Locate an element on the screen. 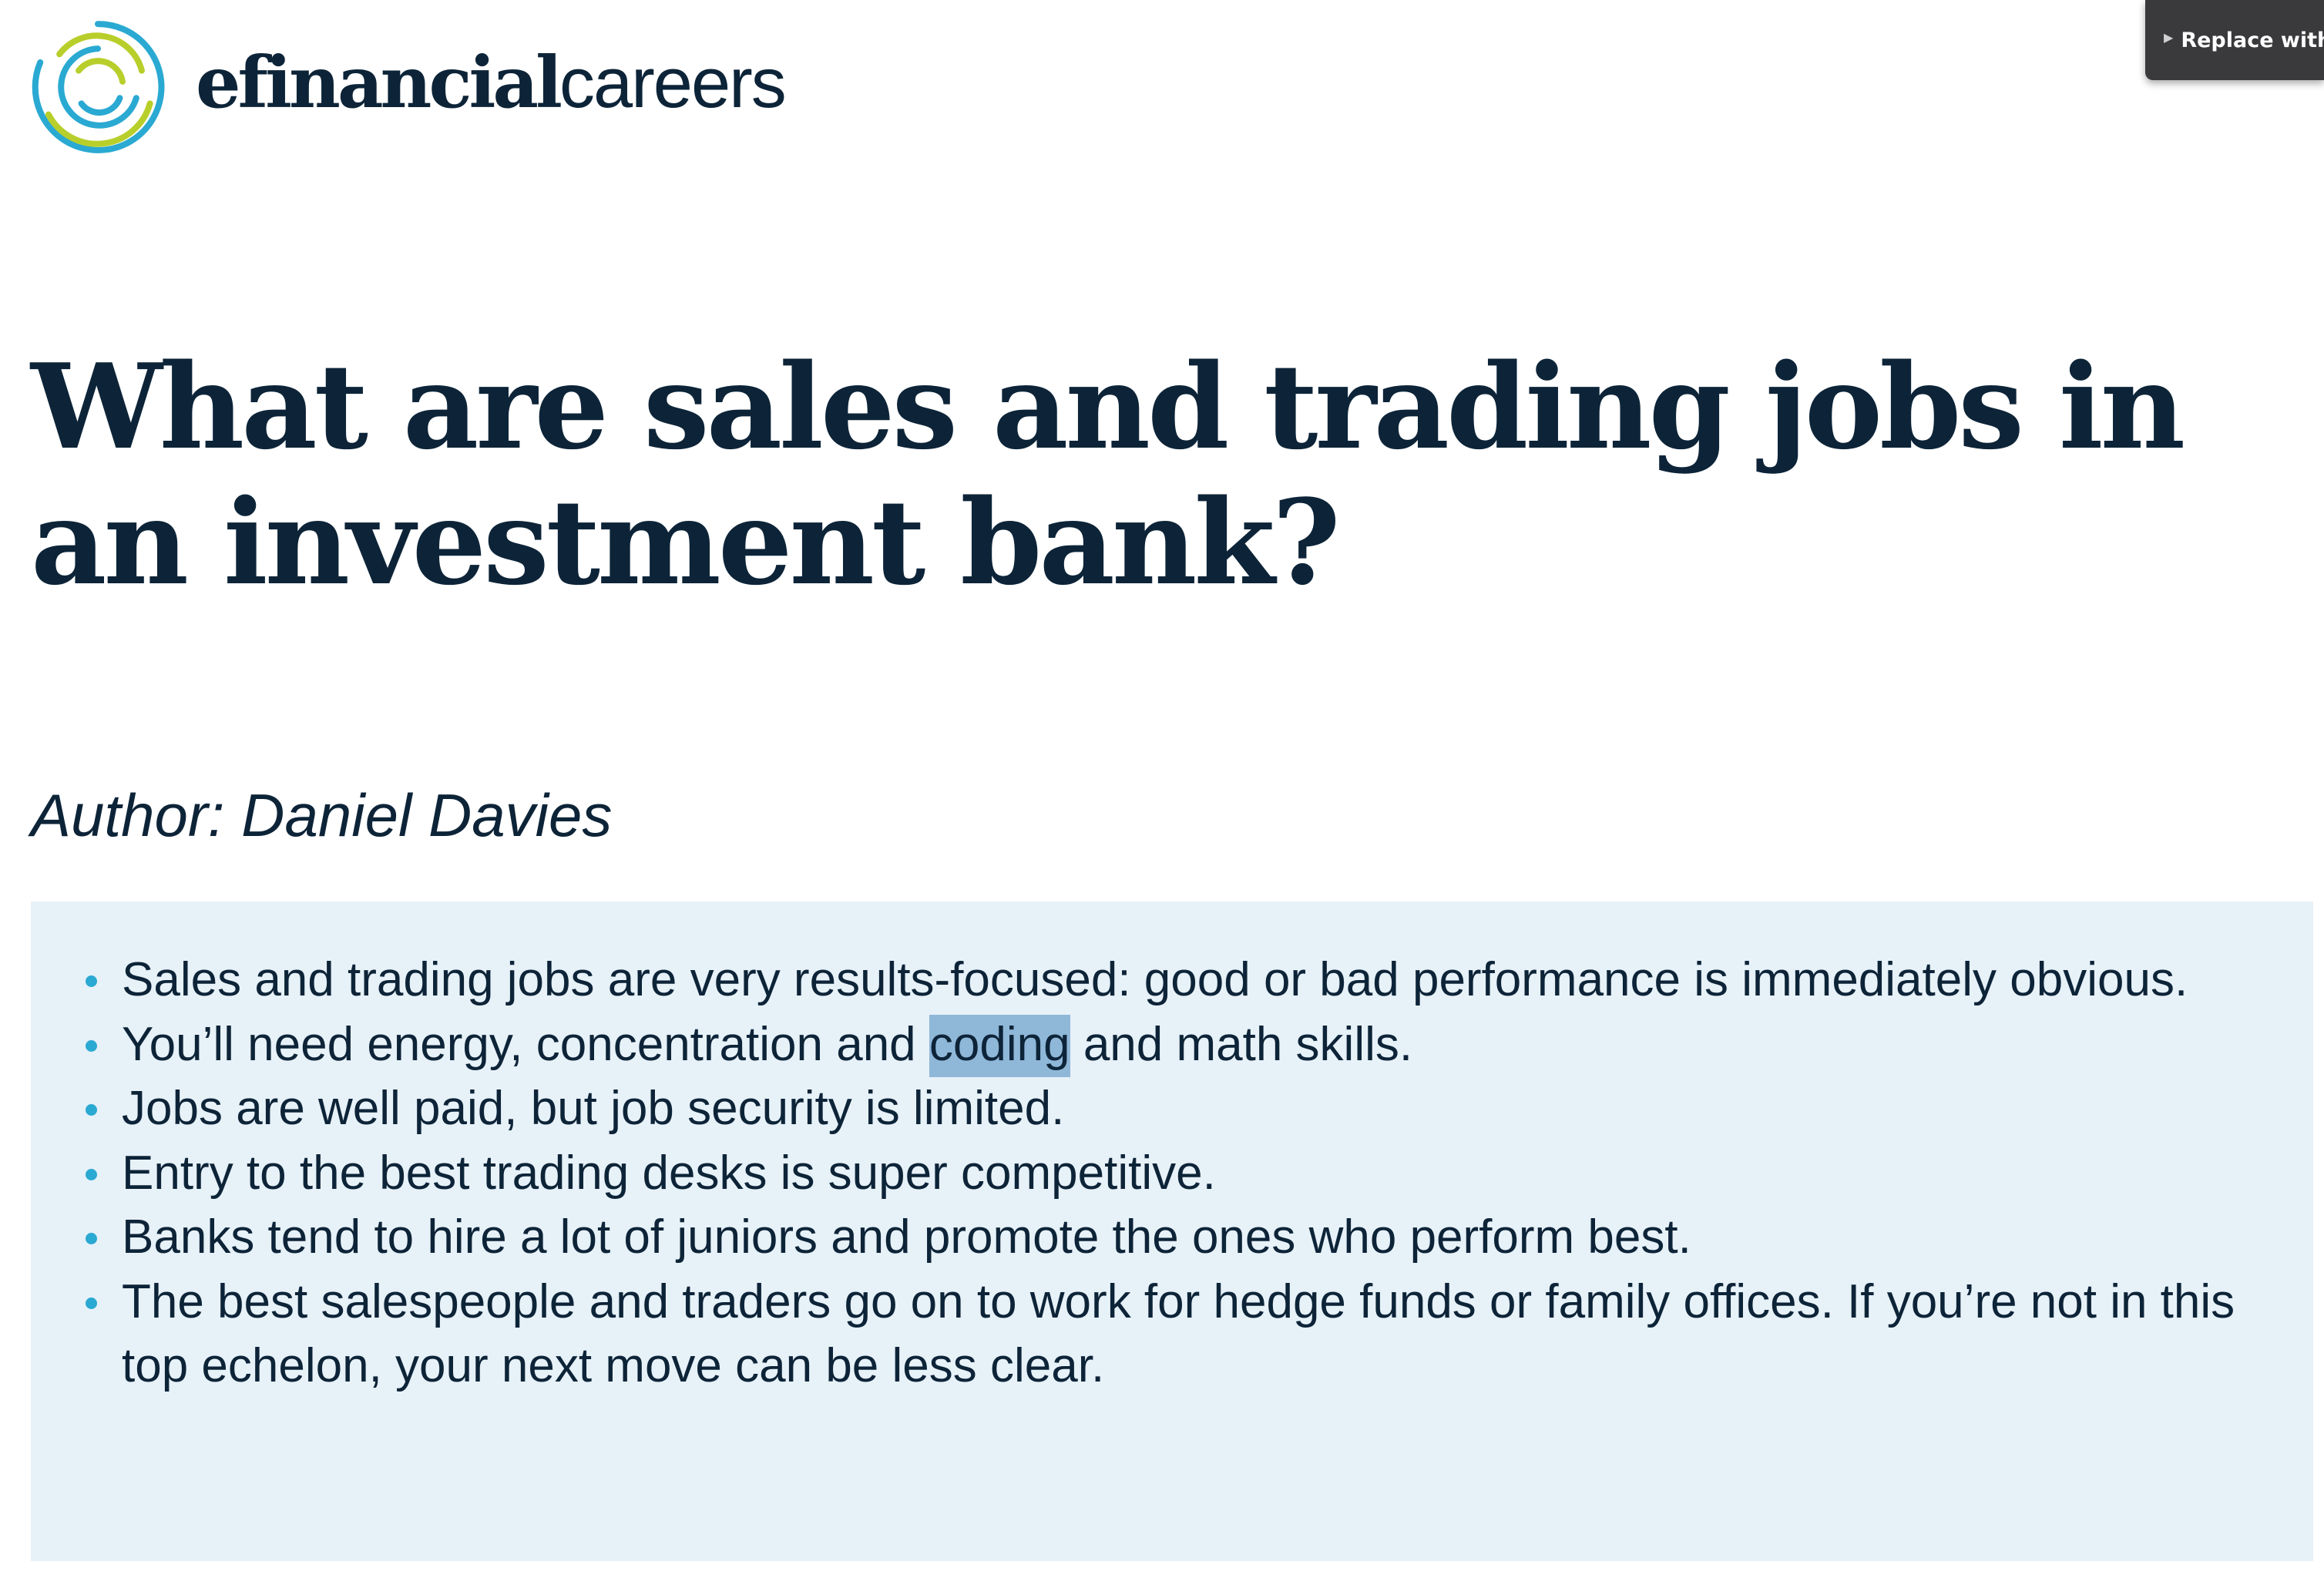 The height and width of the screenshot is (1578, 2324). replace-with-label: Replace with is located at coordinates (2252, 40).